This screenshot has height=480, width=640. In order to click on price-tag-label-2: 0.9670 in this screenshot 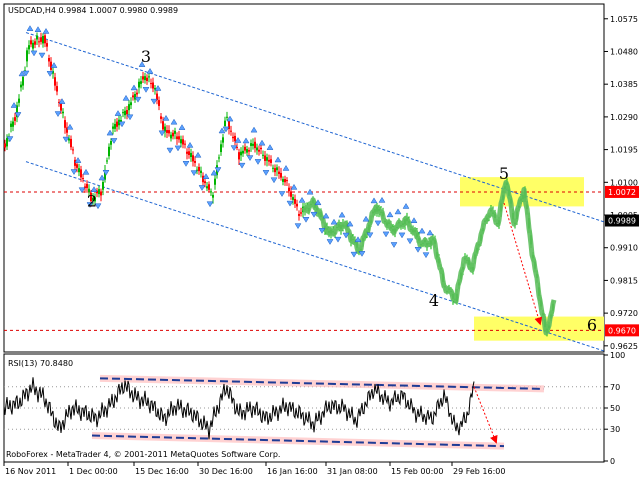, I will do `click(622, 330)`.